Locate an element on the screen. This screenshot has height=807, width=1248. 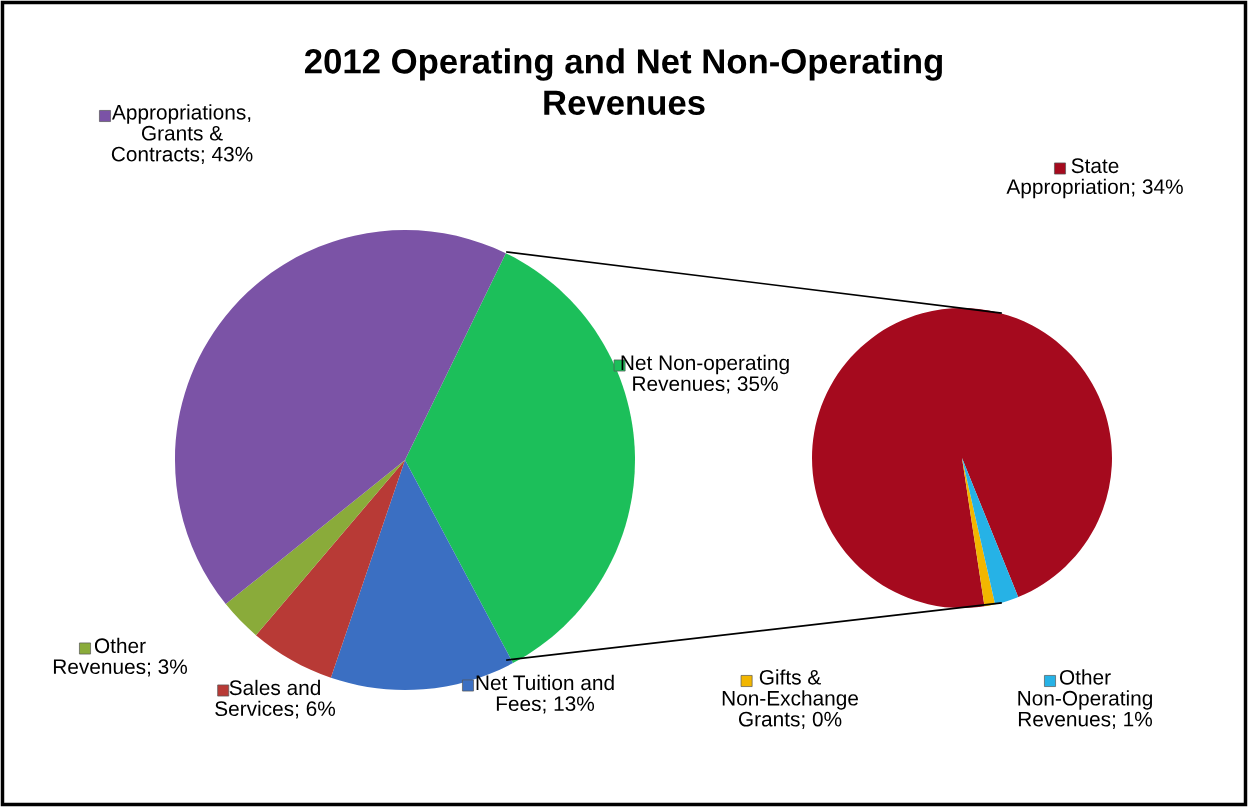
legend-label: Net Non-operating Revenues; 35% is located at coordinates (705, 374).